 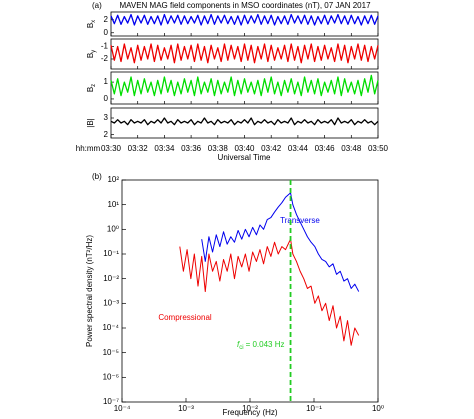 I want to click on x-tick-label: 03:50, so click(x=378, y=148).